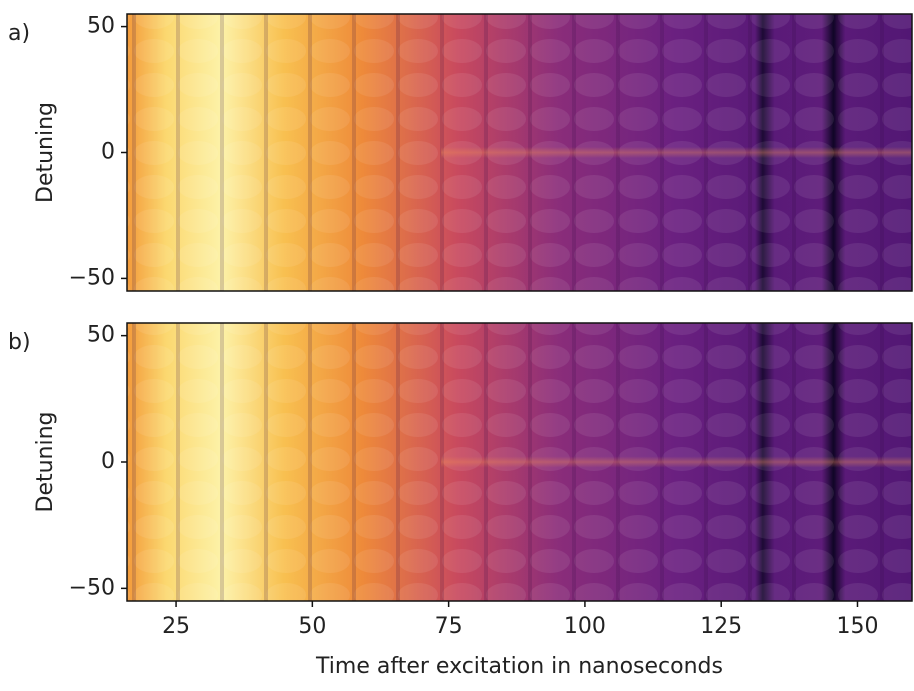 Image resolution: width=914 pixels, height=691 pixels. I want to click on x-axis-label: Time after excitation in nanoseconds, so click(519, 666).